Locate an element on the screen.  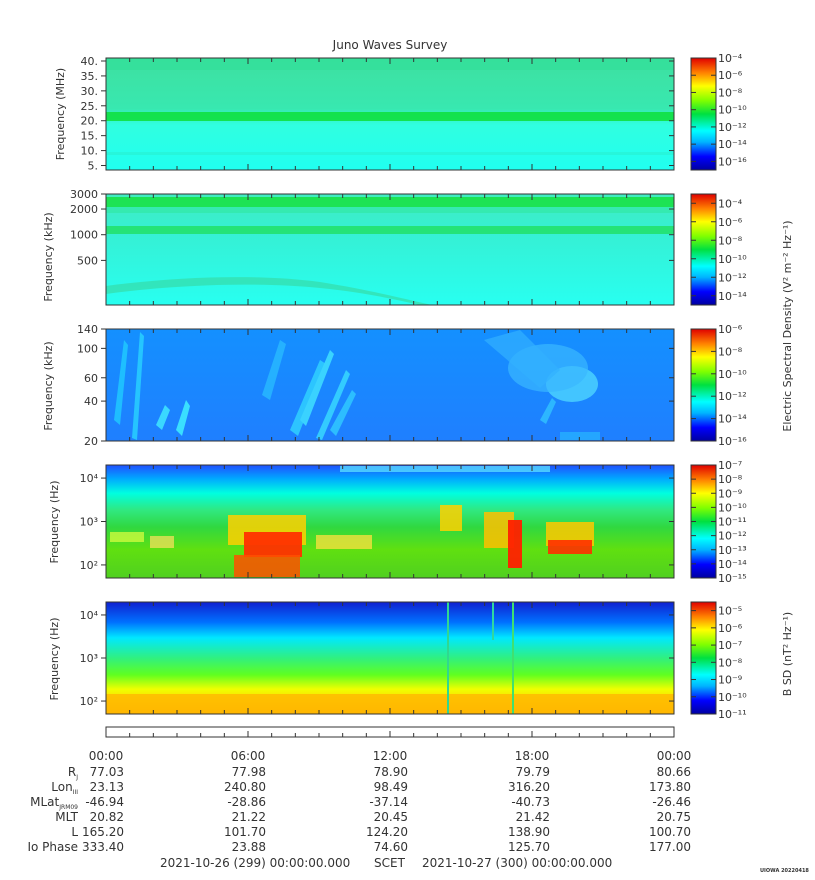
p2-cbar-label: 10⁻¹⁰ is located at coordinates (732, 259).